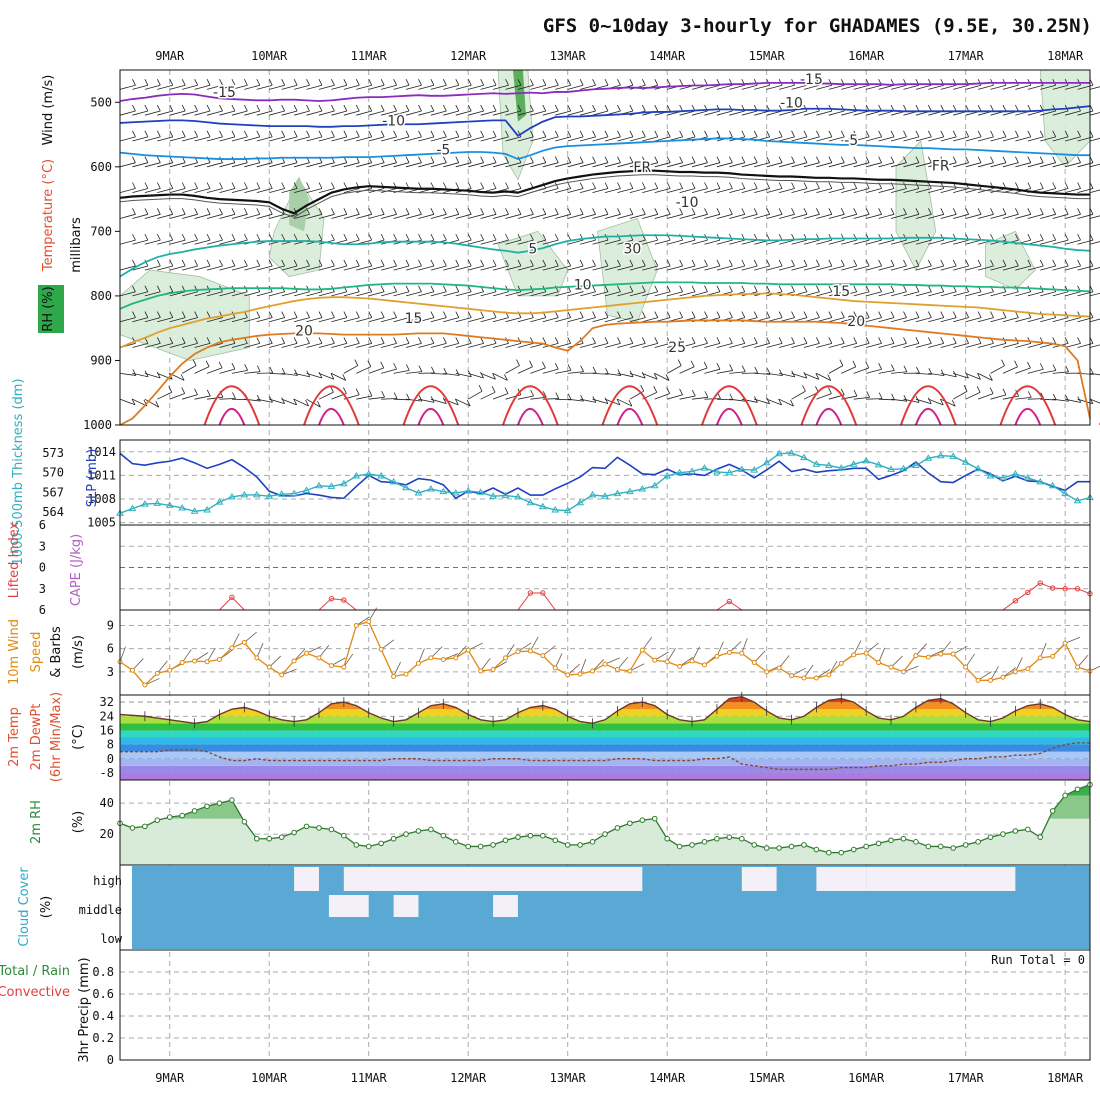 This screenshot has height=1104, width=1100. Describe the element at coordinates (56, 737) in the screenshot. I see `minmax-axis-label: (6hr Min/Max)` at that location.